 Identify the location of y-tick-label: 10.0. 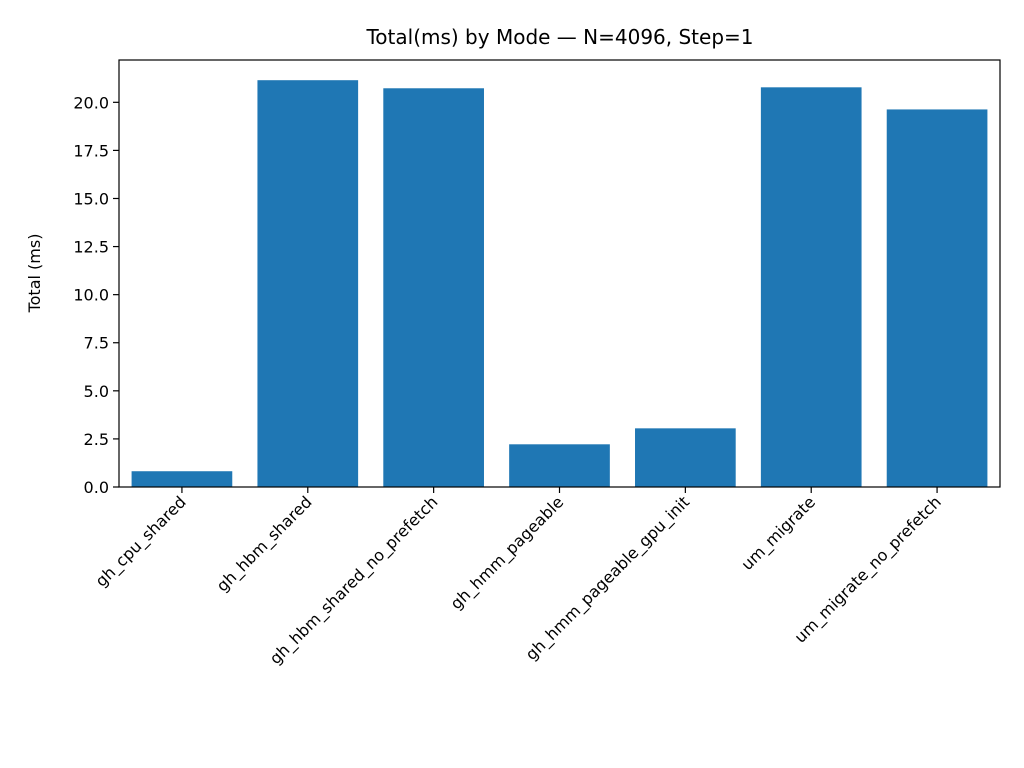
(91, 295).